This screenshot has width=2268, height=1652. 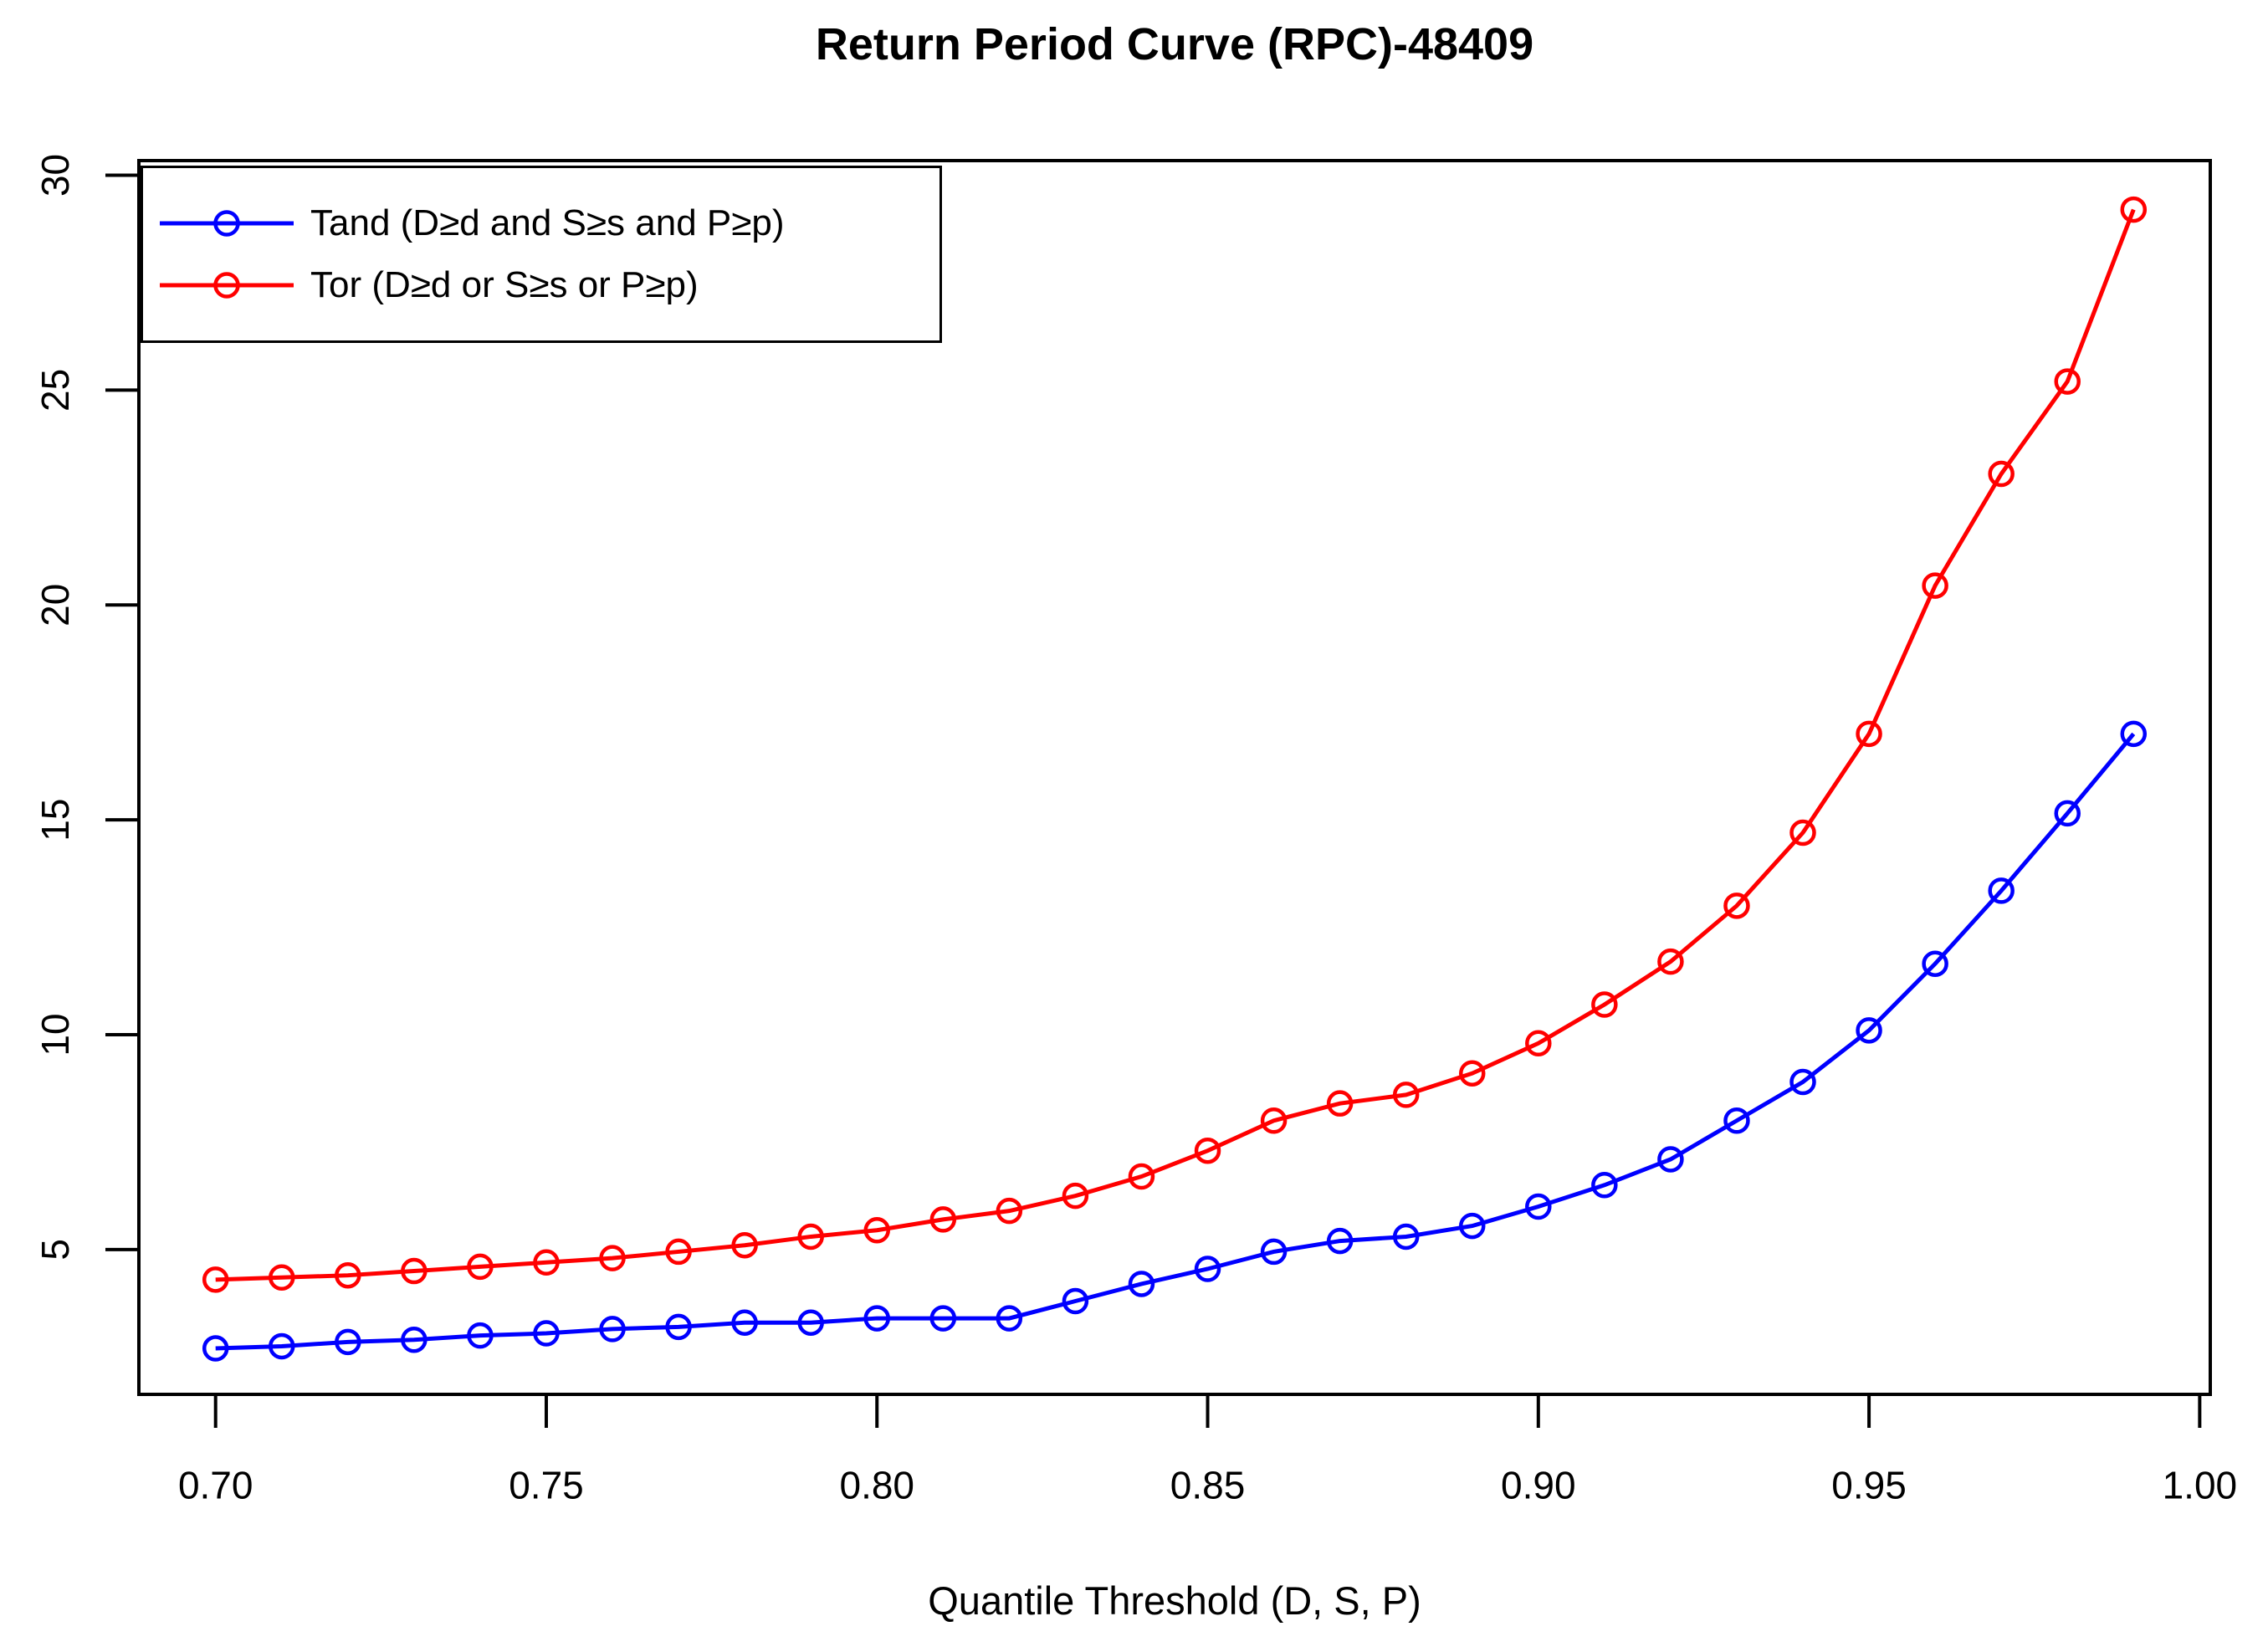 I want to click on marker-tor-0.93, so click(x=1736, y=905).